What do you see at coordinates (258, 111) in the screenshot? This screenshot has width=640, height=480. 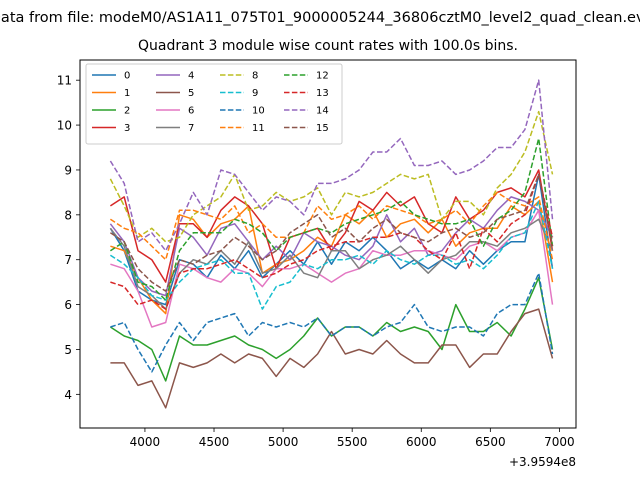 I see `legend-label-10: 10` at bounding box center [258, 111].